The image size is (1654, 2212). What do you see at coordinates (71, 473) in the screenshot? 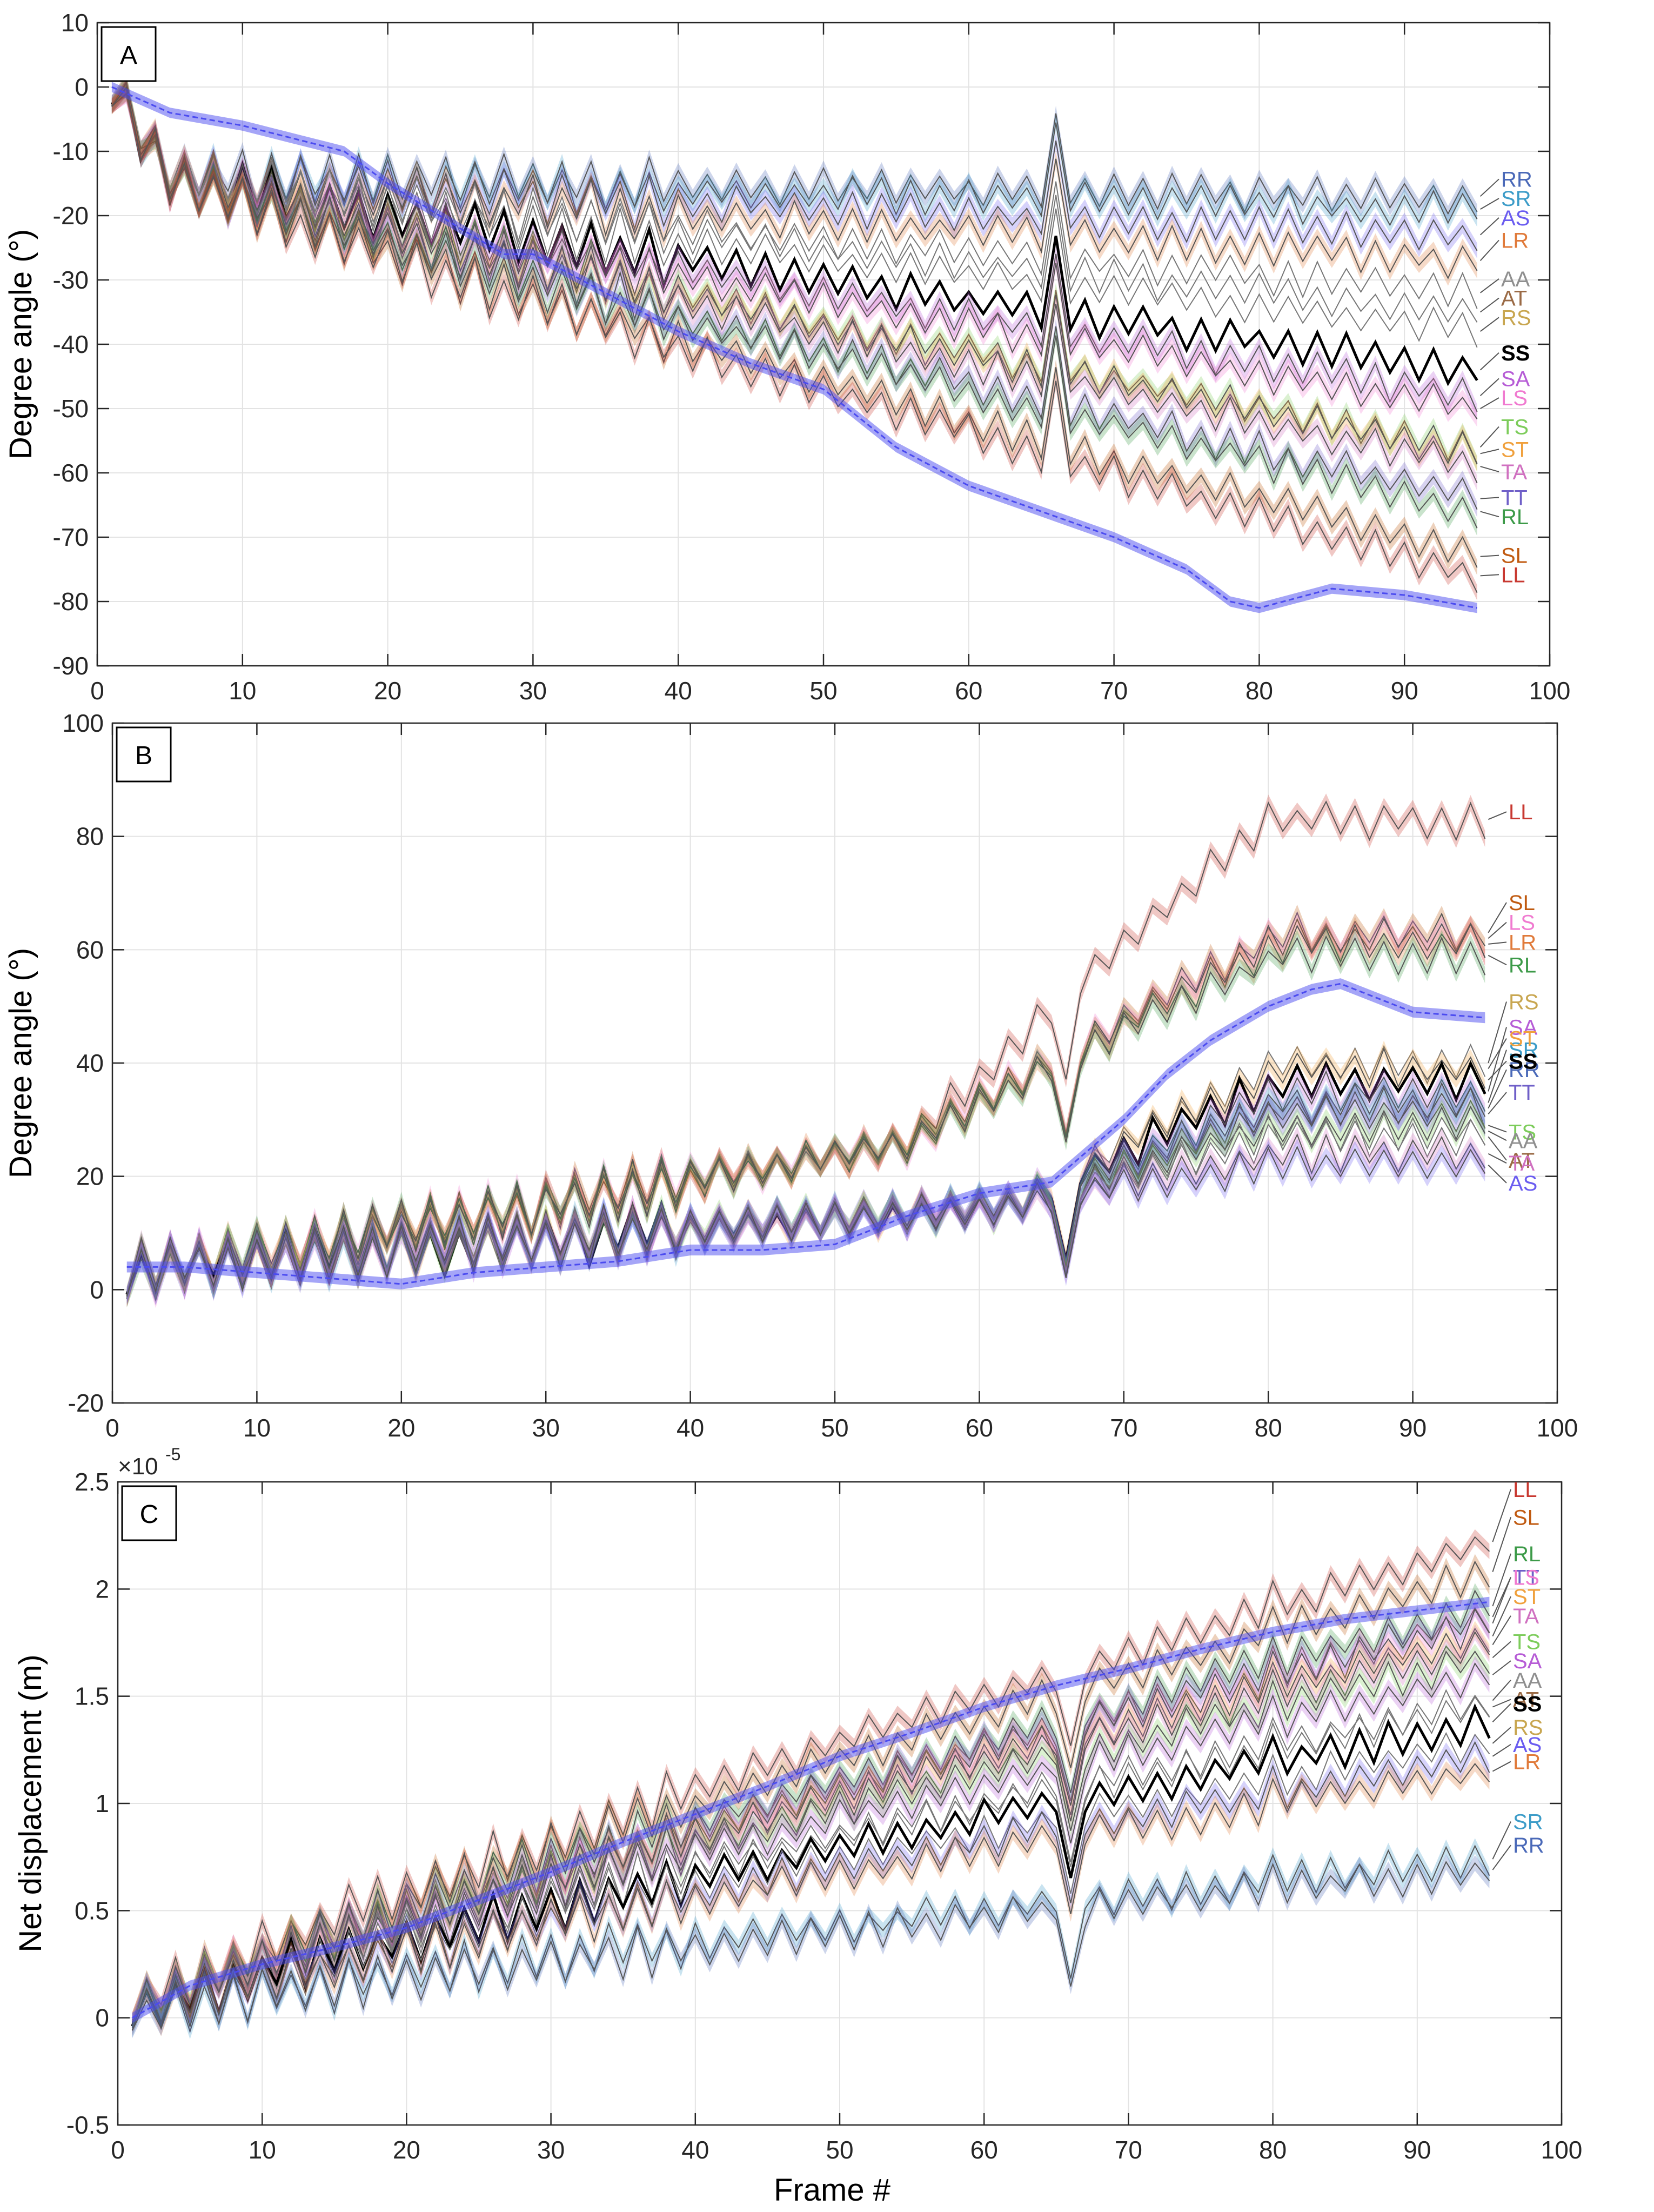
I see `y-tick-label: -60` at bounding box center [71, 473].